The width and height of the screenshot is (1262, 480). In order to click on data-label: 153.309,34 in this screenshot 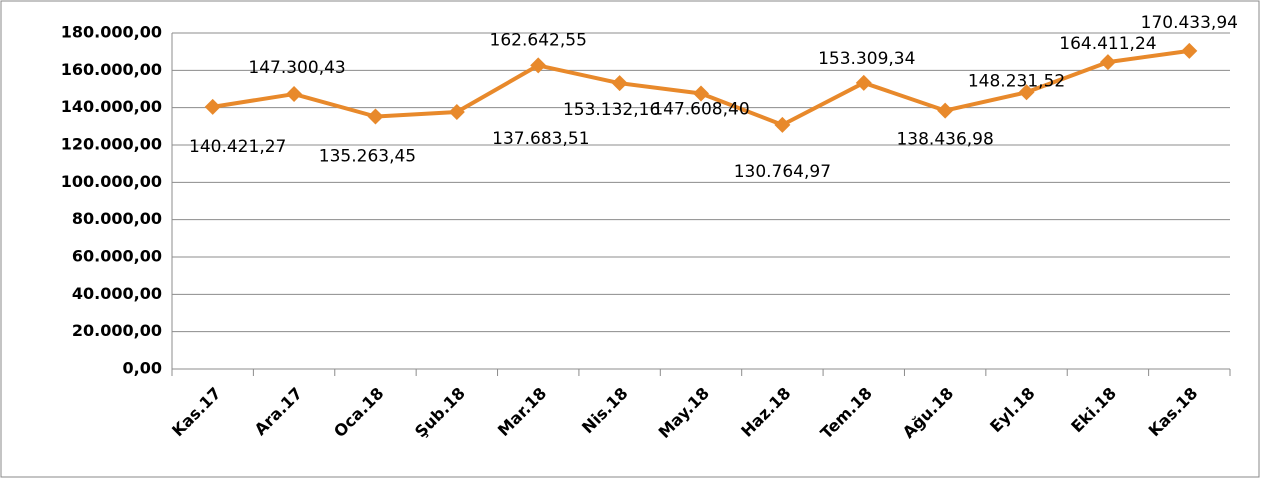, I will do `click(866, 59)`.